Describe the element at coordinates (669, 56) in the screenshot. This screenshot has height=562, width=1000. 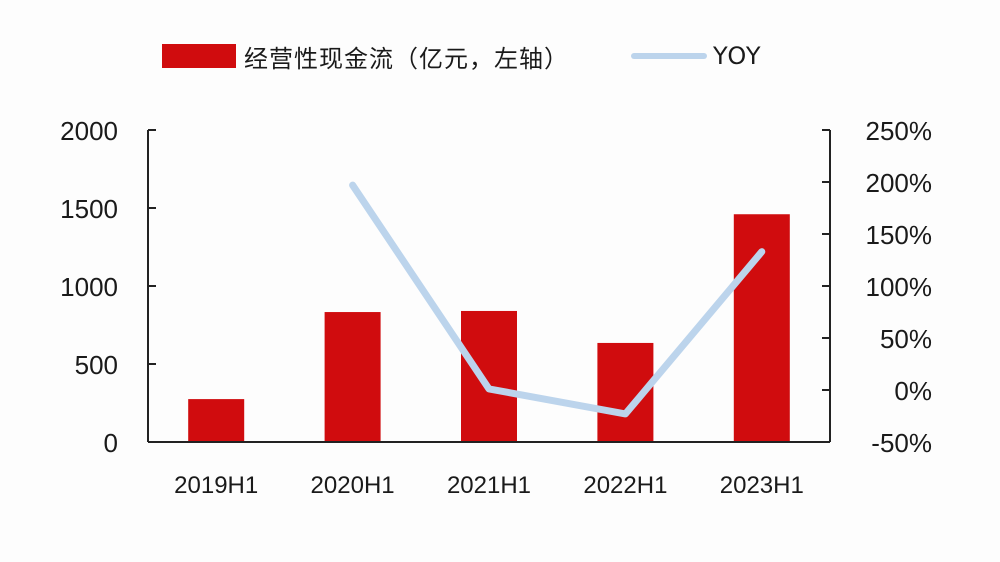
I see `line-swatch-icon` at that location.